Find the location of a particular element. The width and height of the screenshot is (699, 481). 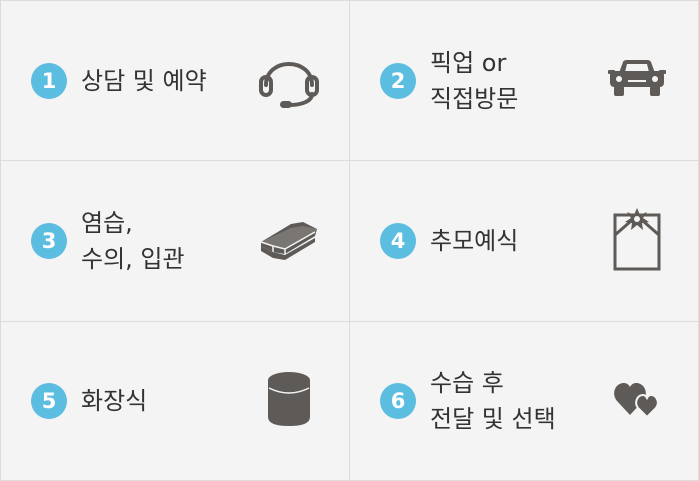

step-label-line: 직접방문 is located at coordinates (474, 98).